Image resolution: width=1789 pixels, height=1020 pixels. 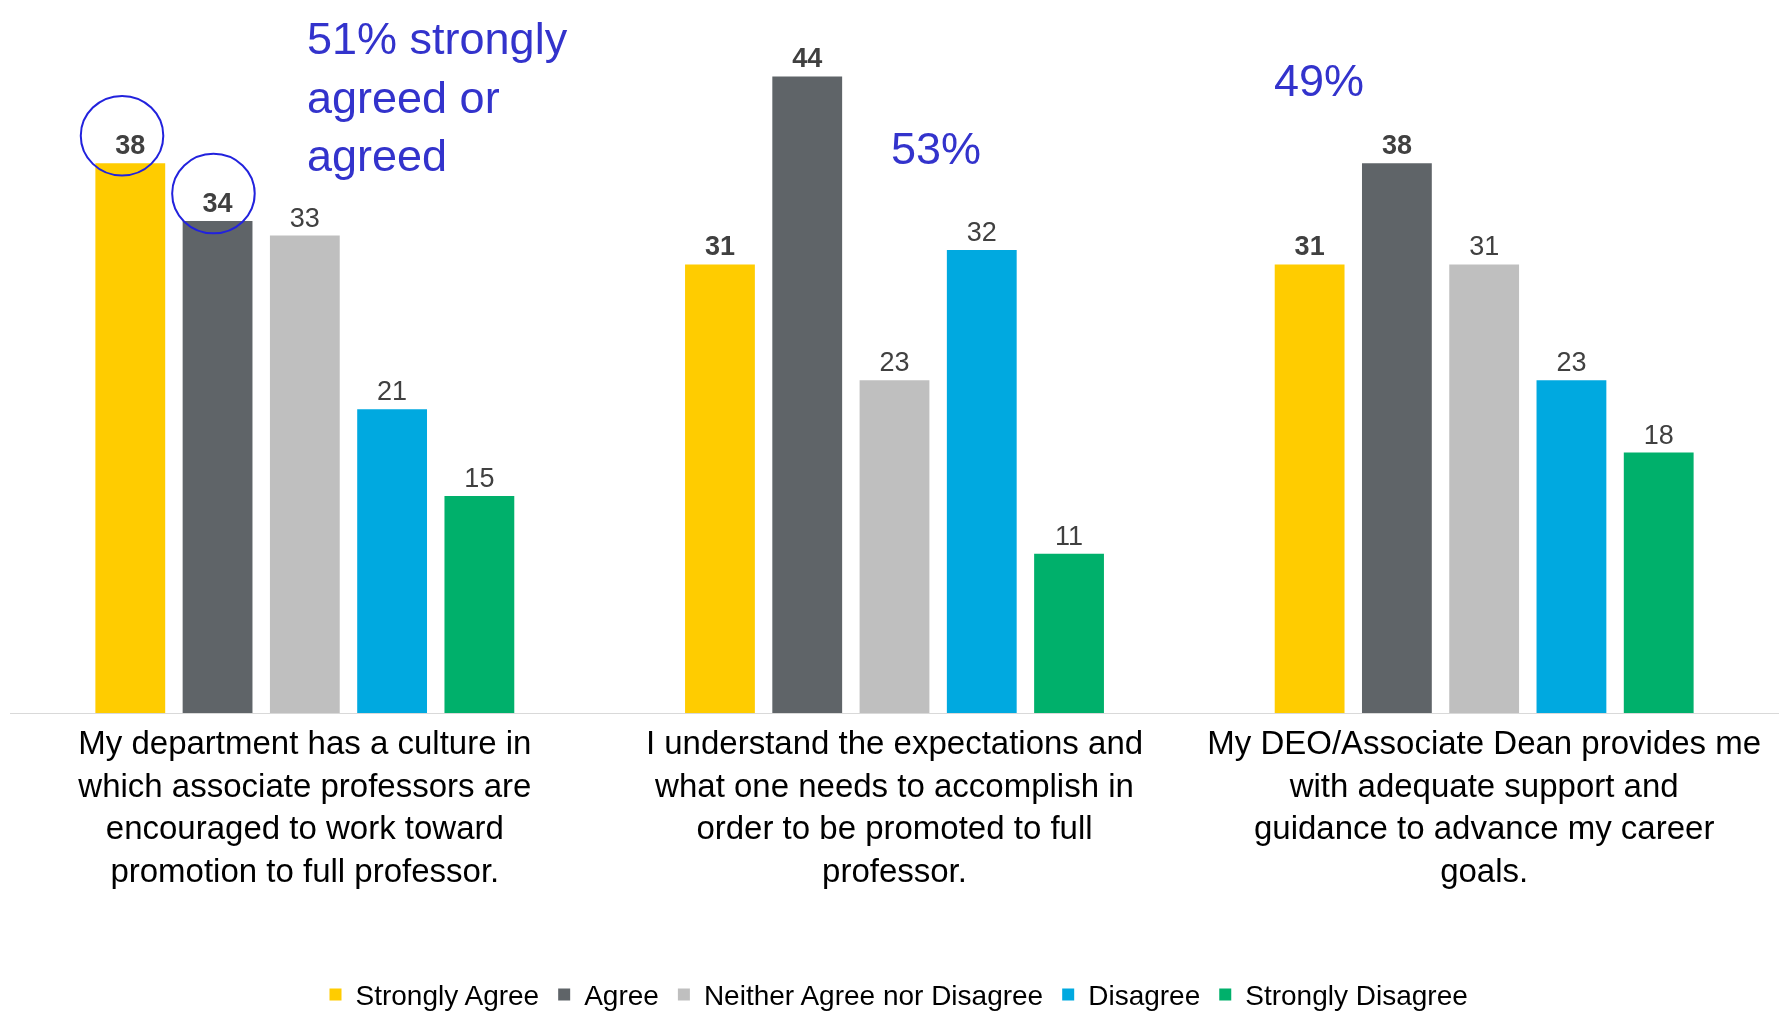 I want to click on x-tick-label: My DEO/Associate Dean provides me with adequate support and guidance to advance my career goals., so click(x=1484, y=806).